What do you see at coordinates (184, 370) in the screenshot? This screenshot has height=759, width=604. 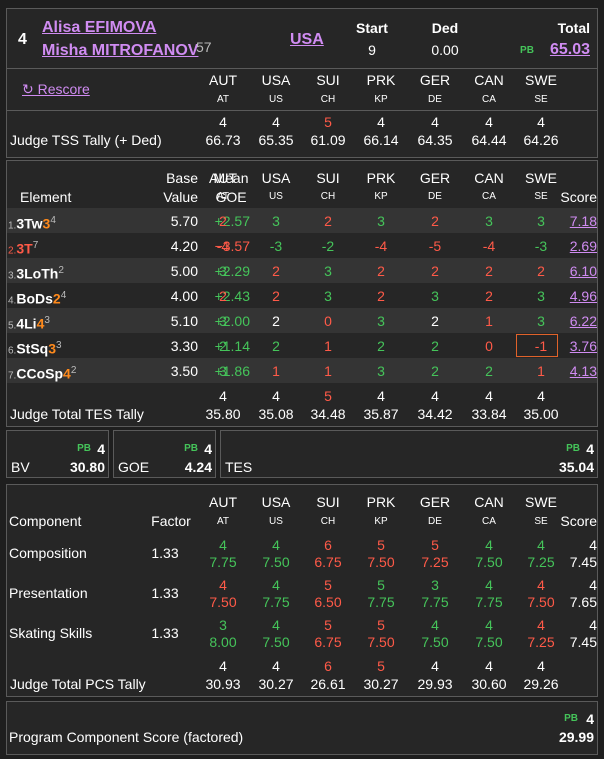 I see `base-value: 3.50` at bounding box center [184, 370].